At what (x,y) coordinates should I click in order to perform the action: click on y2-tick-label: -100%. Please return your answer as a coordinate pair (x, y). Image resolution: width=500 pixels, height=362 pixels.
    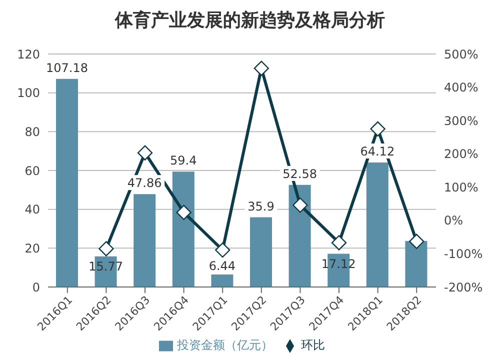
    Looking at the image, I should click on (463, 253).